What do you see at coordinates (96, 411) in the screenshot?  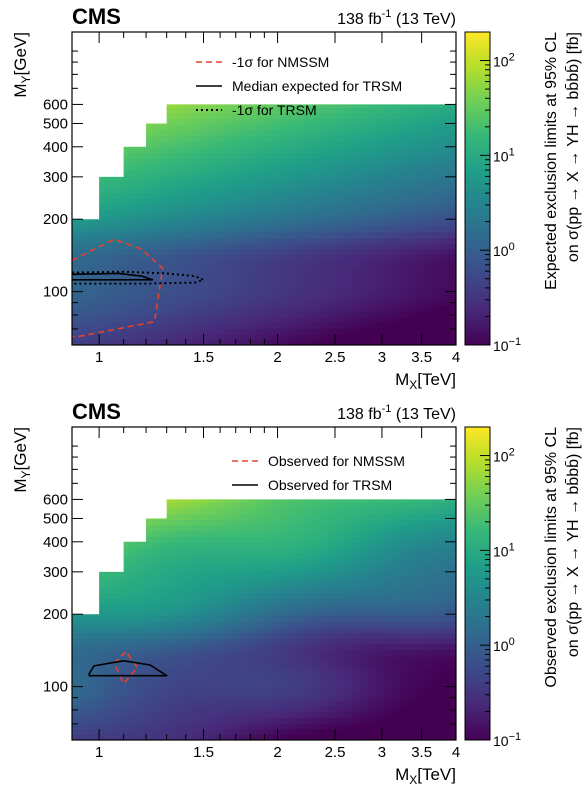 I see `experiment-label: CMS` at bounding box center [96, 411].